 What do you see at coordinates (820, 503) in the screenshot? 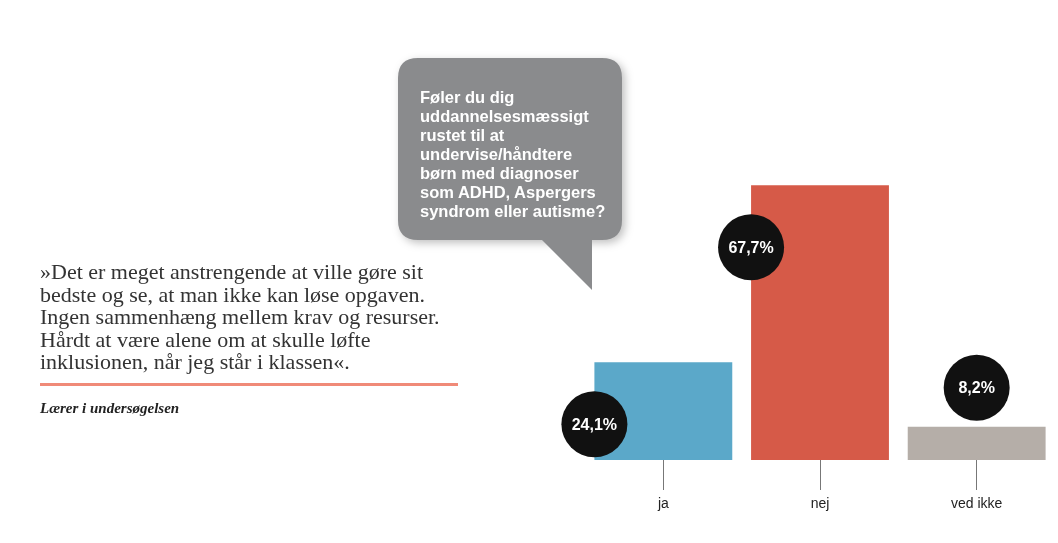
I see `x-tick-label: nej` at bounding box center [820, 503].